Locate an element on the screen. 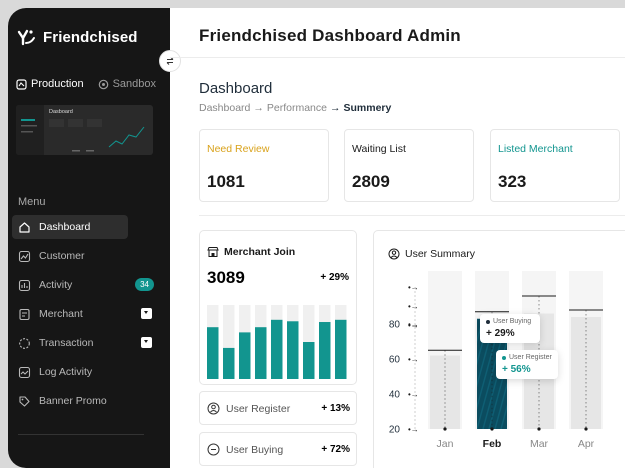  tooltip-value: + 56% is located at coordinates (516, 369).